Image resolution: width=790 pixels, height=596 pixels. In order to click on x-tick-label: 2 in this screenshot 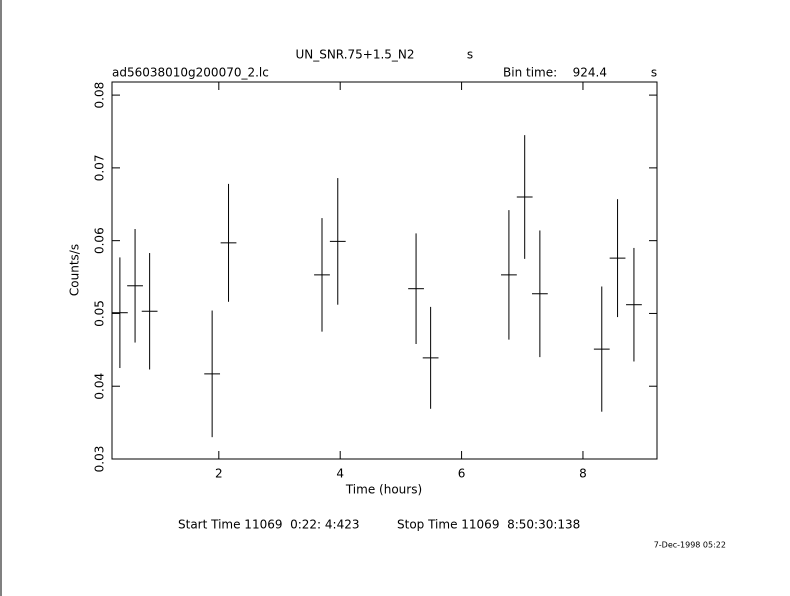, I will do `click(219, 474)`.